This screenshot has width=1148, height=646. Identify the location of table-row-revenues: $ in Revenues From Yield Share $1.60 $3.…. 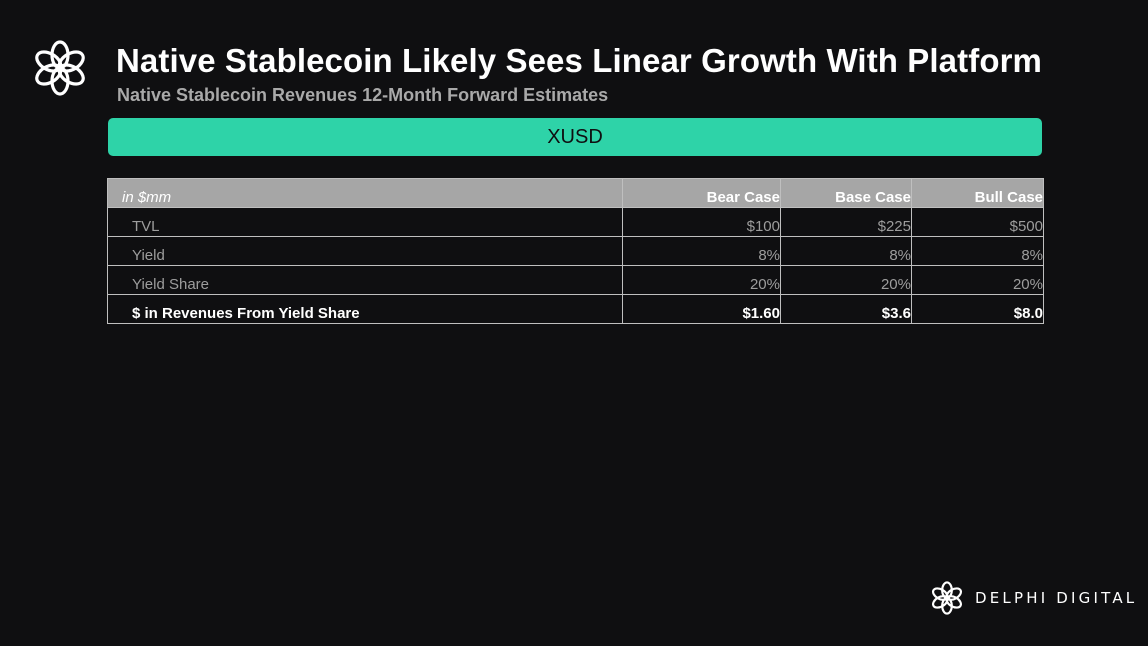
(575, 309).